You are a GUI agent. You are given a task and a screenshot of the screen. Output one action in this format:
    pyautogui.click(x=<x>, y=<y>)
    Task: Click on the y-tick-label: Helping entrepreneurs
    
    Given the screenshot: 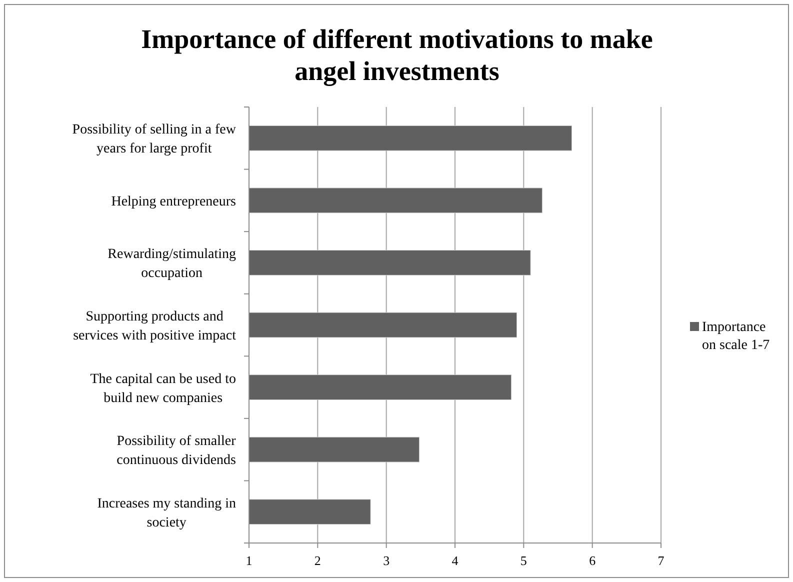 What is the action you would take?
    pyautogui.click(x=173, y=202)
    